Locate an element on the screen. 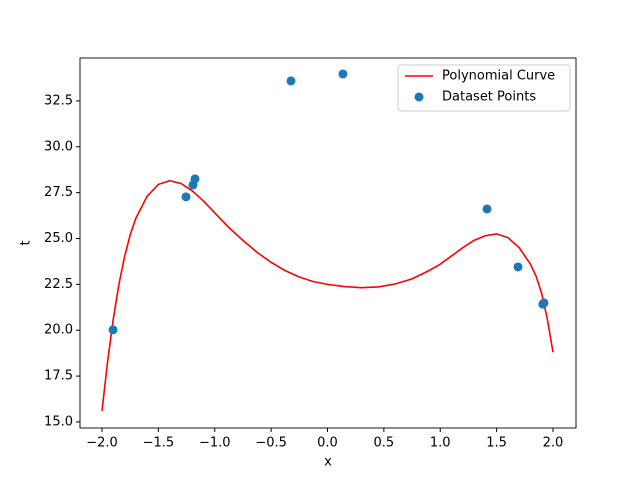 This screenshot has height=484, width=640. legend-label: Polynomial Curve is located at coordinates (498, 76).